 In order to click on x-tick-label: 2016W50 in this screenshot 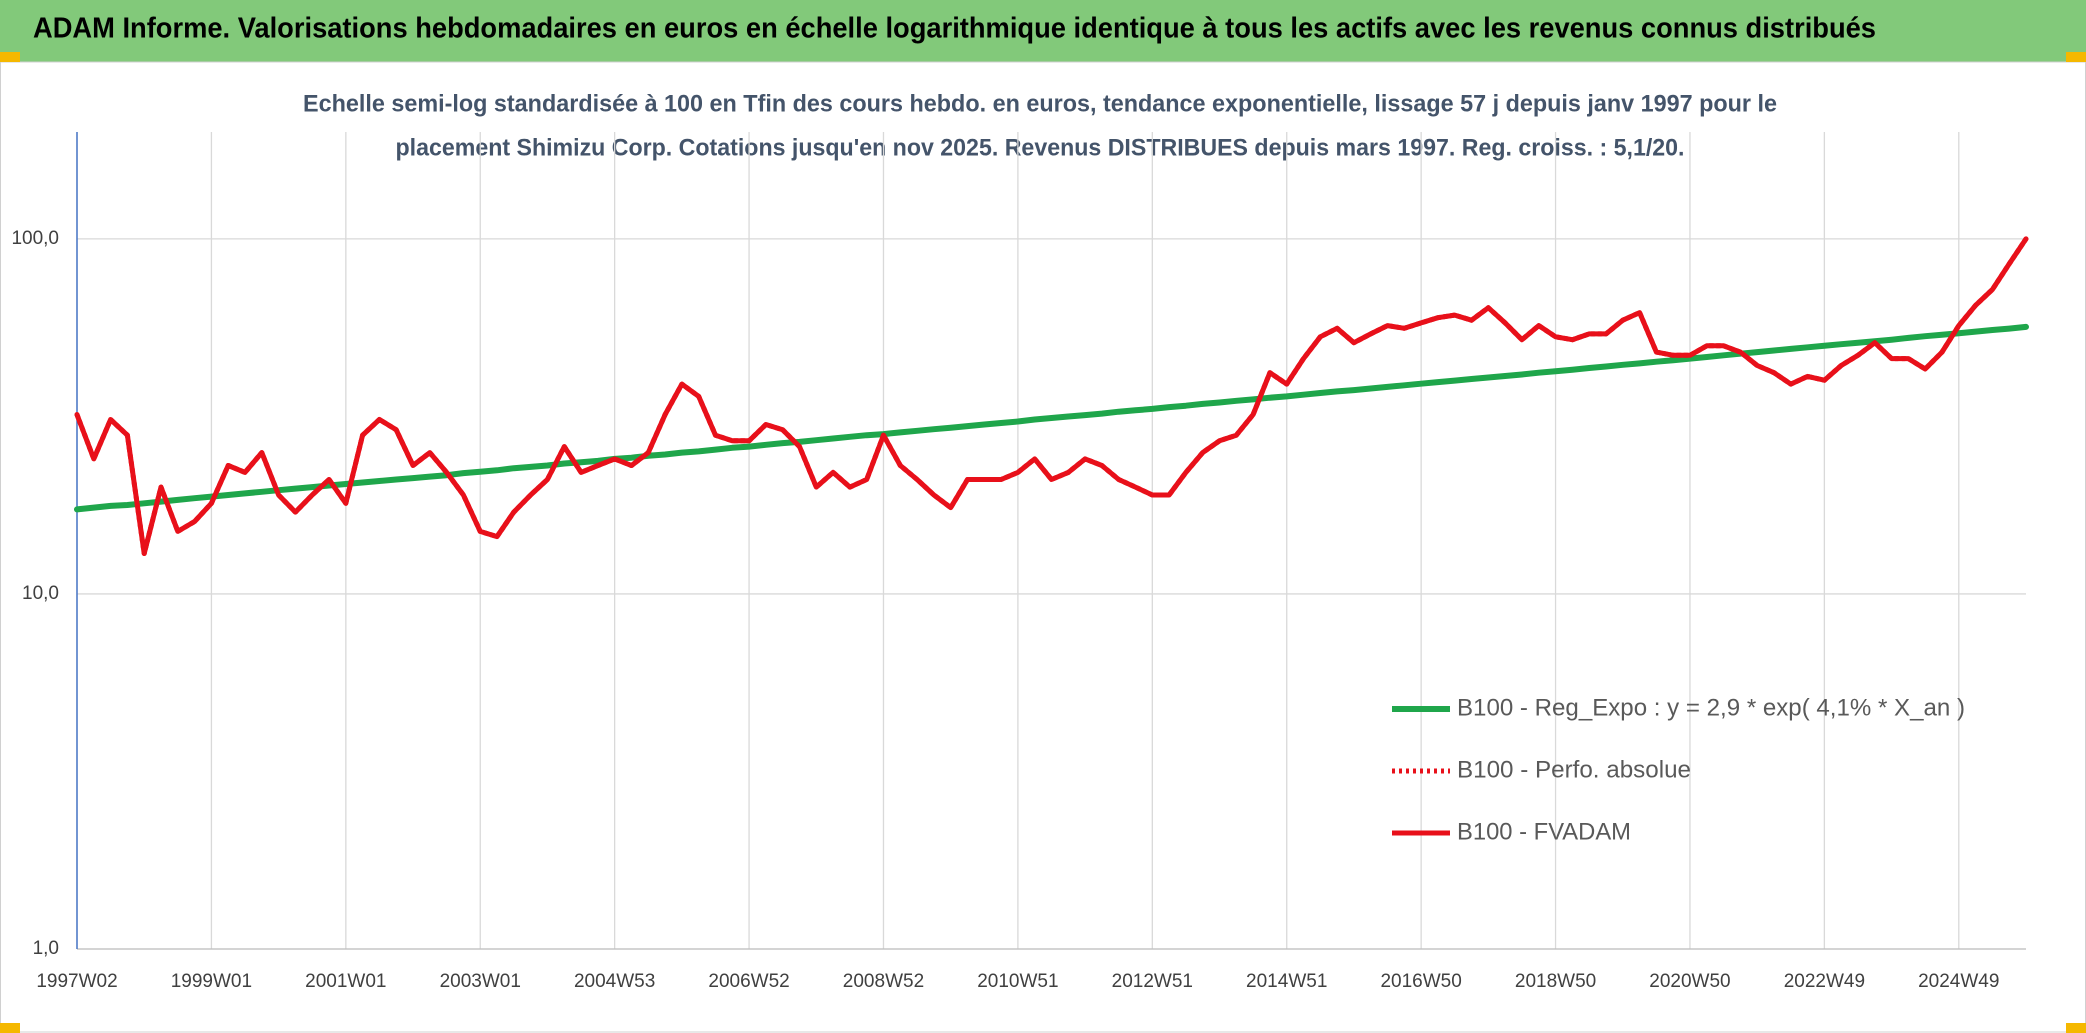, I will do `click(1420, 981)`.